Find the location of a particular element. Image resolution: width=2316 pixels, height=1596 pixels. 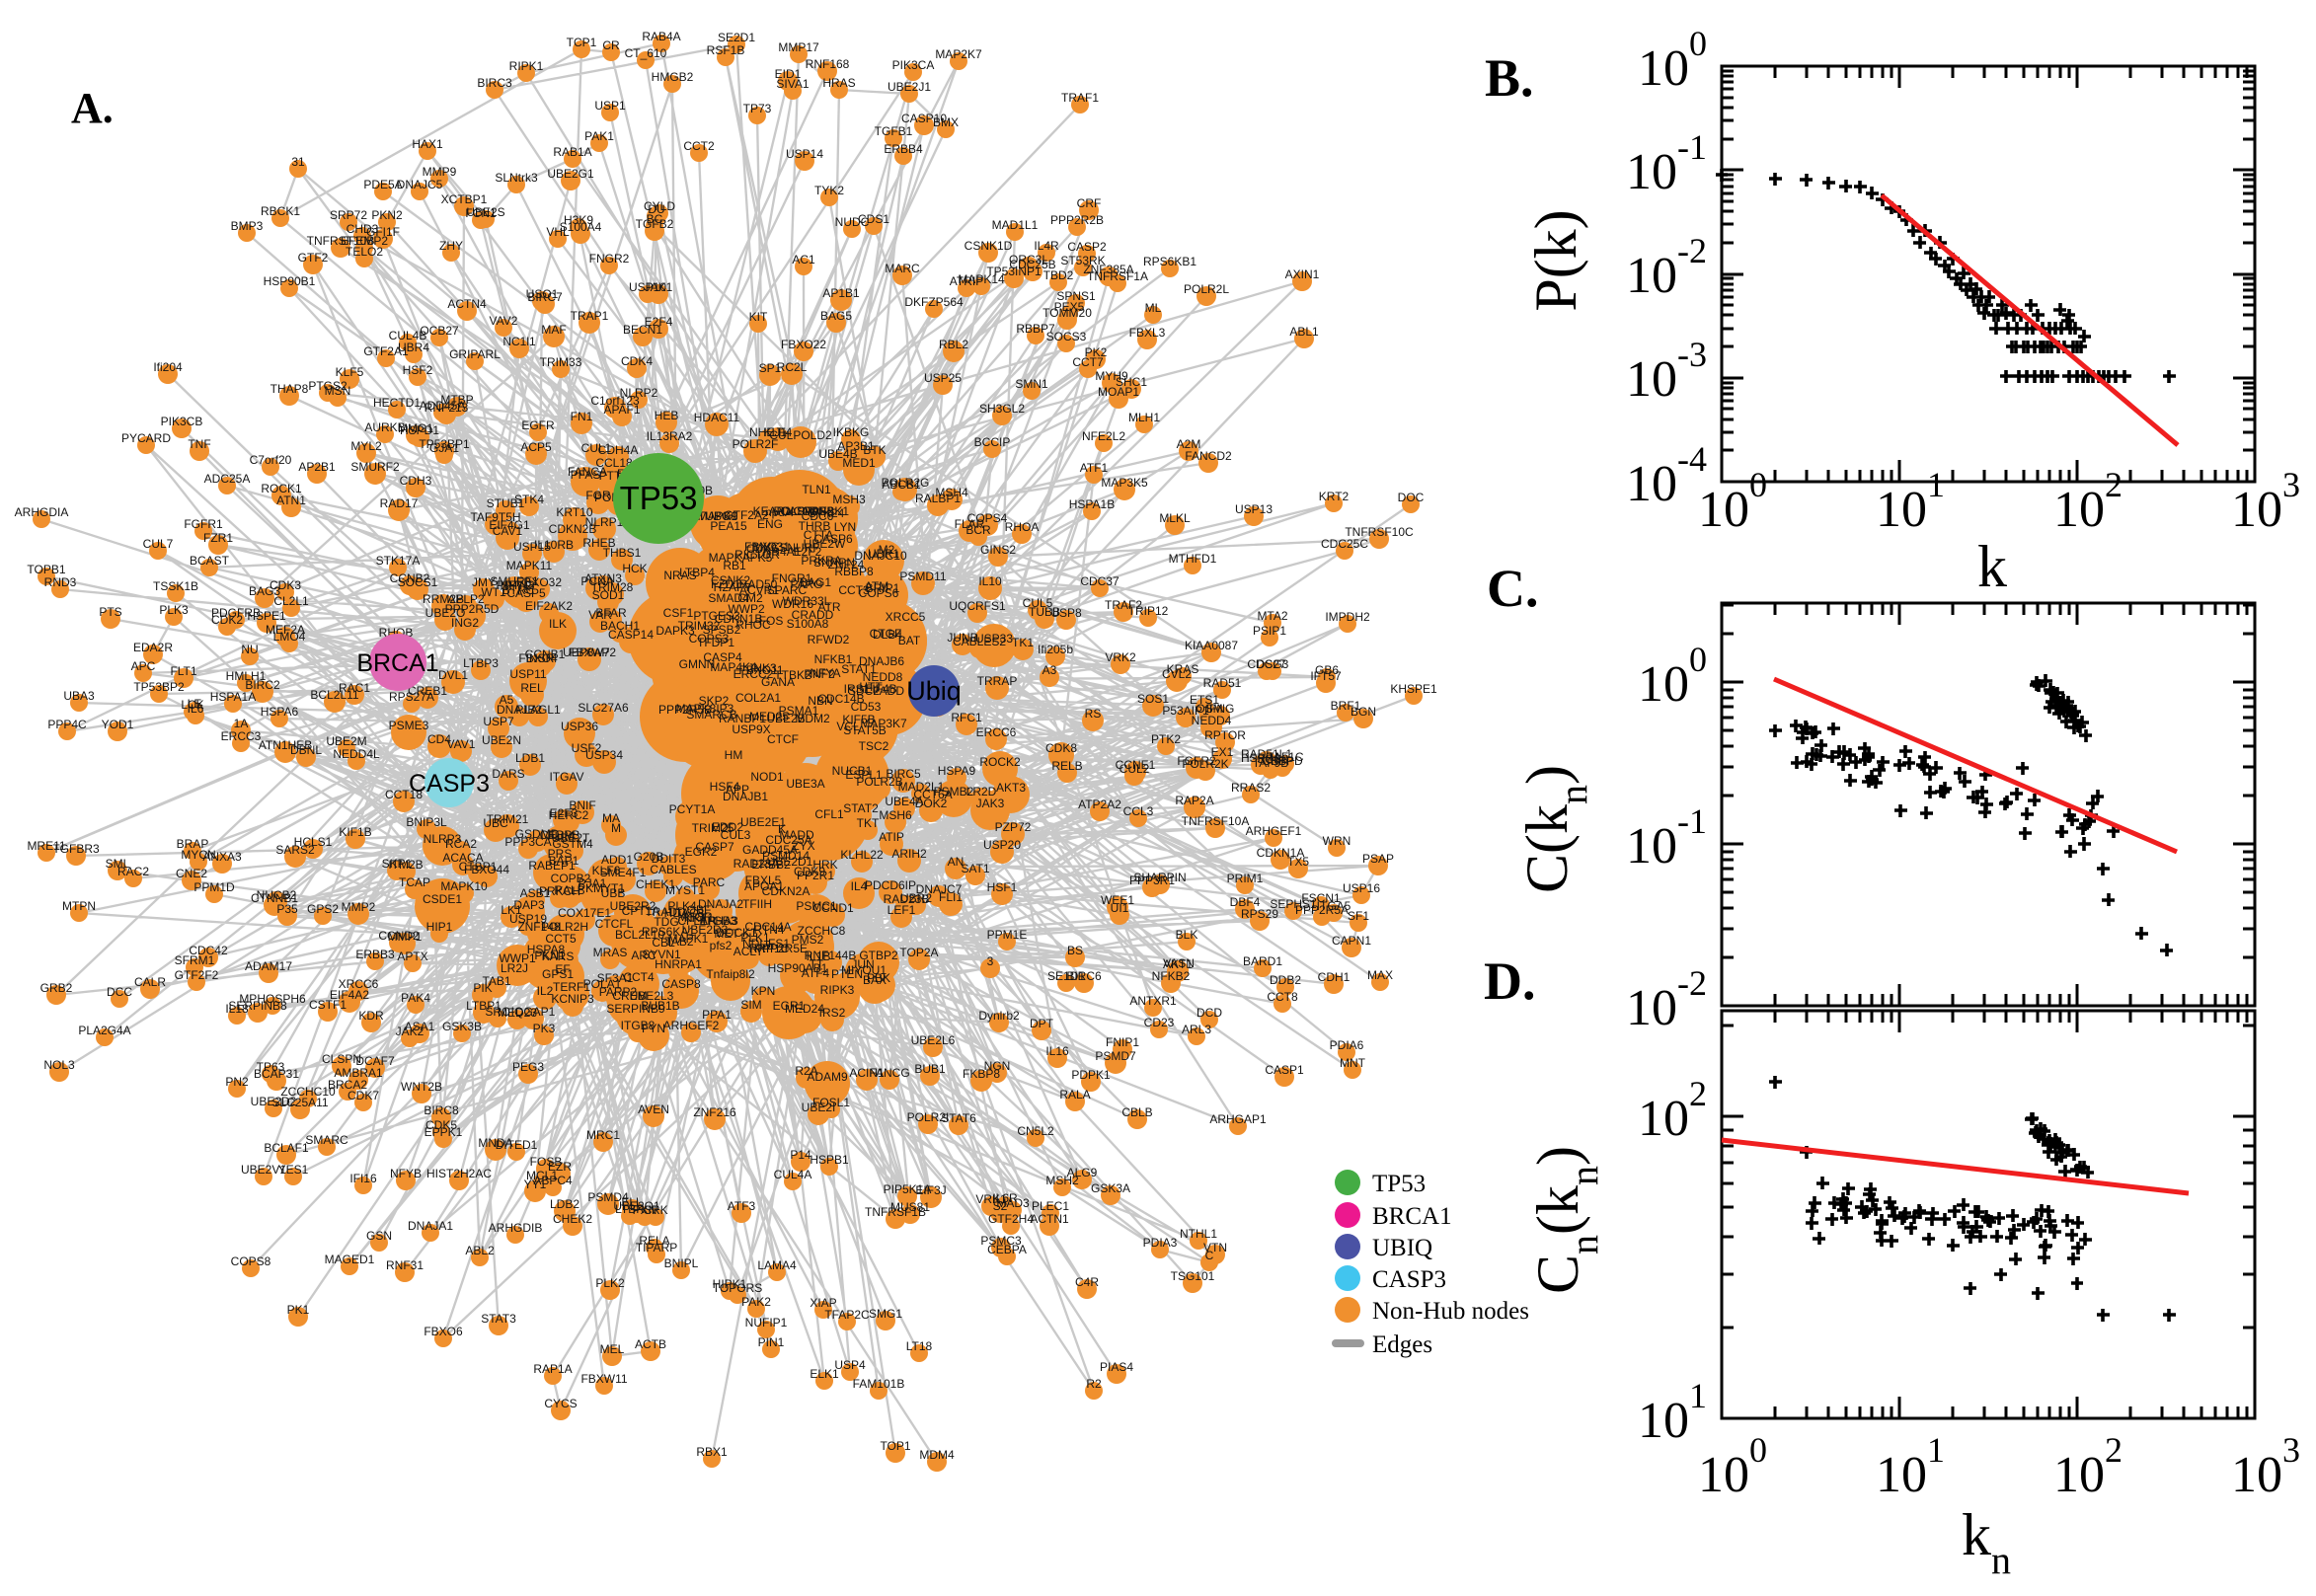

svg-text: RAP2A is located at coordinates (1194, 800).